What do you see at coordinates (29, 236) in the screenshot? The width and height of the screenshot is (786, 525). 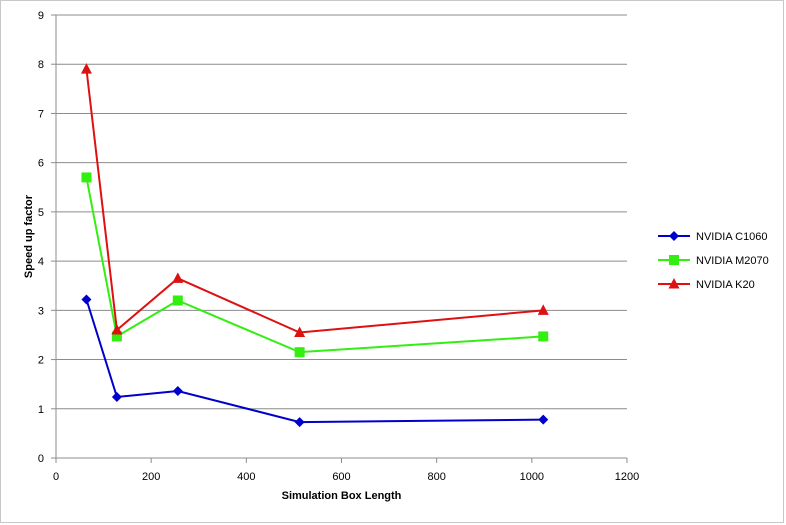 I see `y-axis-title: Speed up factor` at bounding box center [29, 236].